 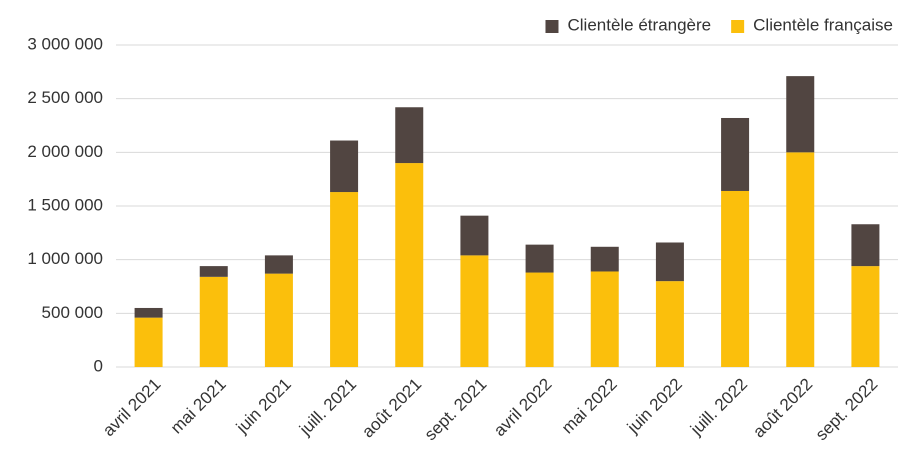 I want to click on y-tick-label: 2 500 000, so click(x=65, y=97).